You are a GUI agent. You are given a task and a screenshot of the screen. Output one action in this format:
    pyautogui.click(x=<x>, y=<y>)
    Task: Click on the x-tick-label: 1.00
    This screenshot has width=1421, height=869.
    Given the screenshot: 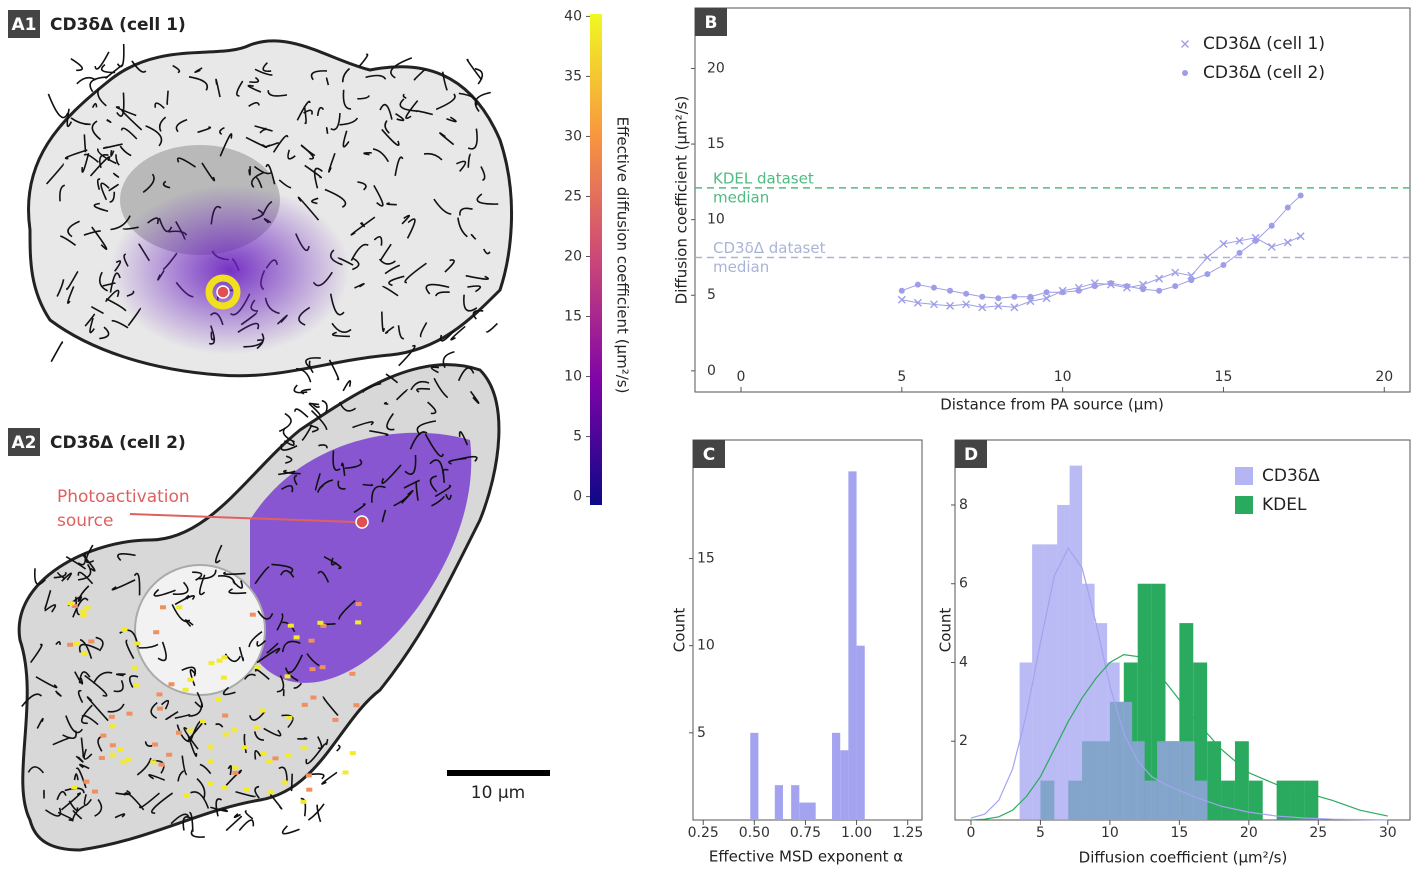 What is the action you would take?
    pyautogui.click(x=856, y=833)
    